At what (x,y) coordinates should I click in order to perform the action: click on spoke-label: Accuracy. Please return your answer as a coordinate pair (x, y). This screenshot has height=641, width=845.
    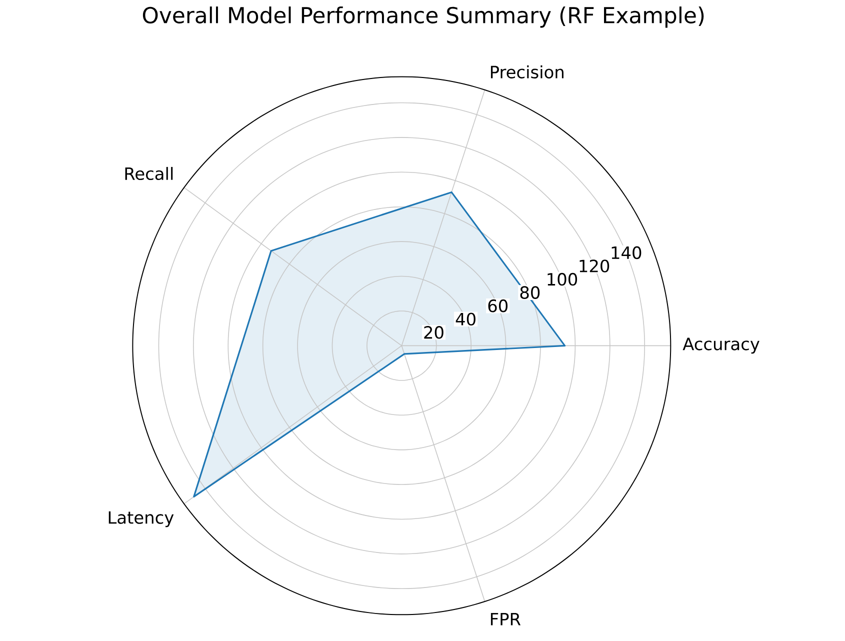
    Looking at the image, I should click on (721, 346).